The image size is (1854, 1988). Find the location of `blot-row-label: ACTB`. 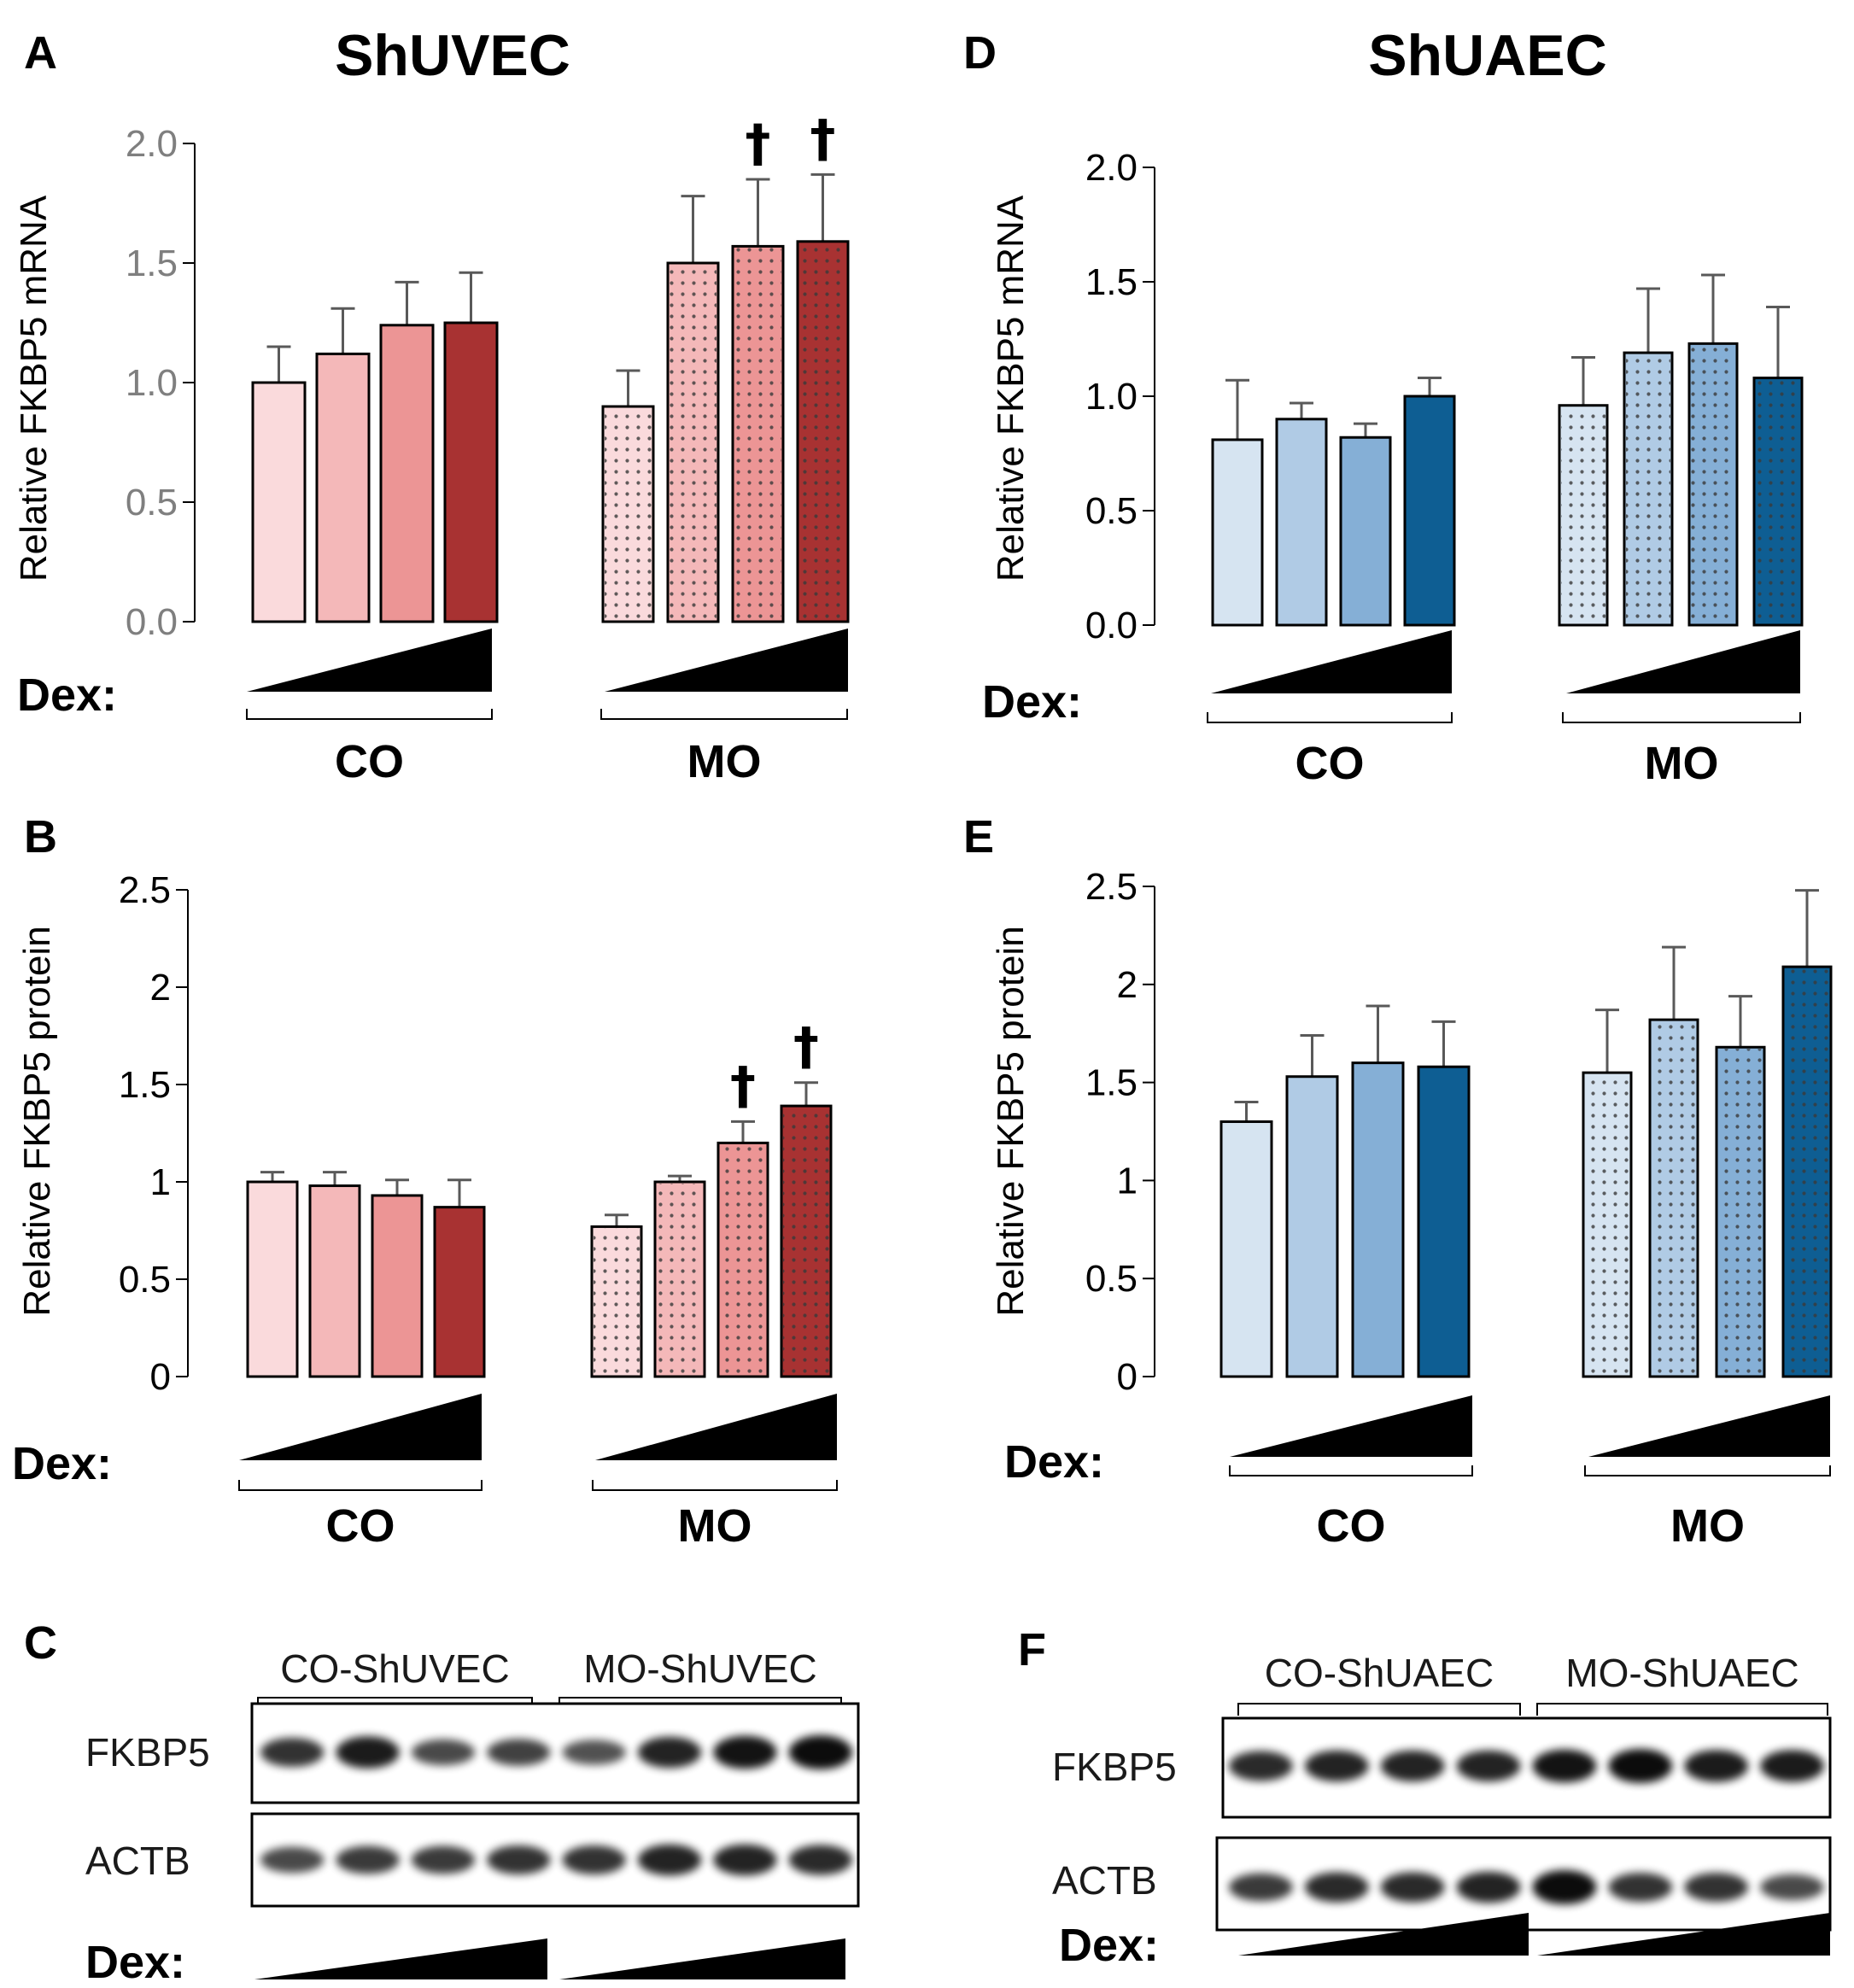

blot-row-label: ACTB is located at coordinates (1104, 1880).